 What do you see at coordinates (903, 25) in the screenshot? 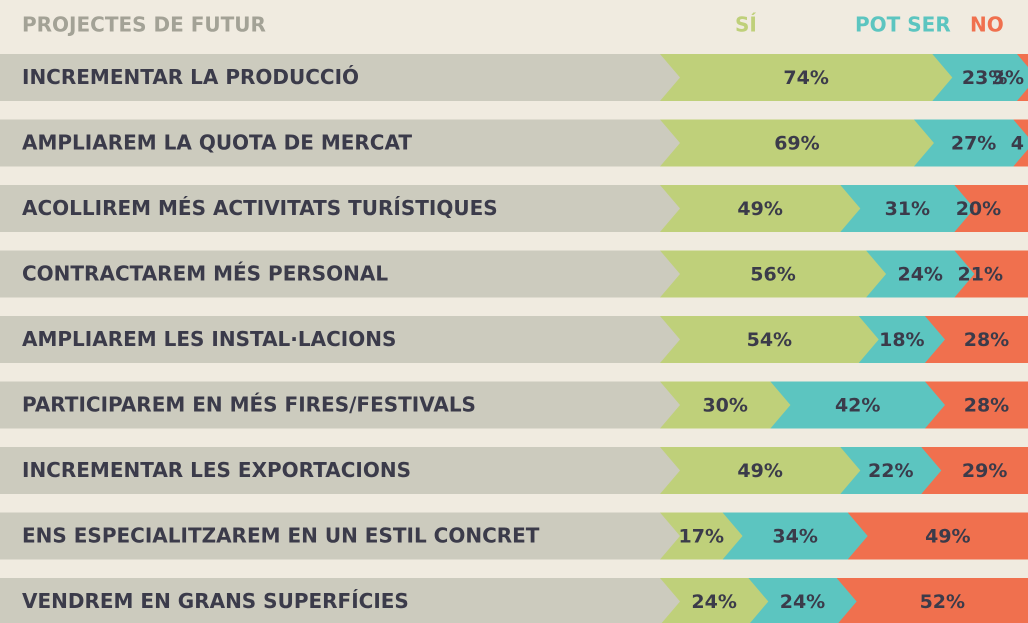
I see `legend-label: POT SER` at bounding box center [903, 25].